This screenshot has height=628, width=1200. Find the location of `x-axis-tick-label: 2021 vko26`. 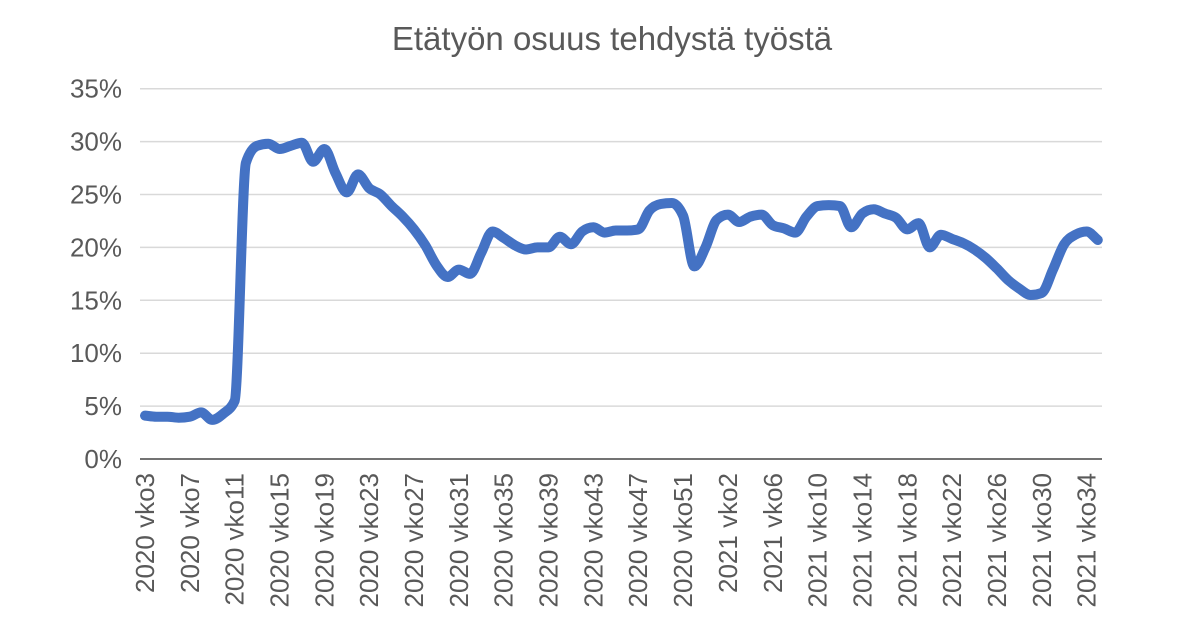

x-axis-tick-label: 2021 vko26 is located at coordinates (997, 540).